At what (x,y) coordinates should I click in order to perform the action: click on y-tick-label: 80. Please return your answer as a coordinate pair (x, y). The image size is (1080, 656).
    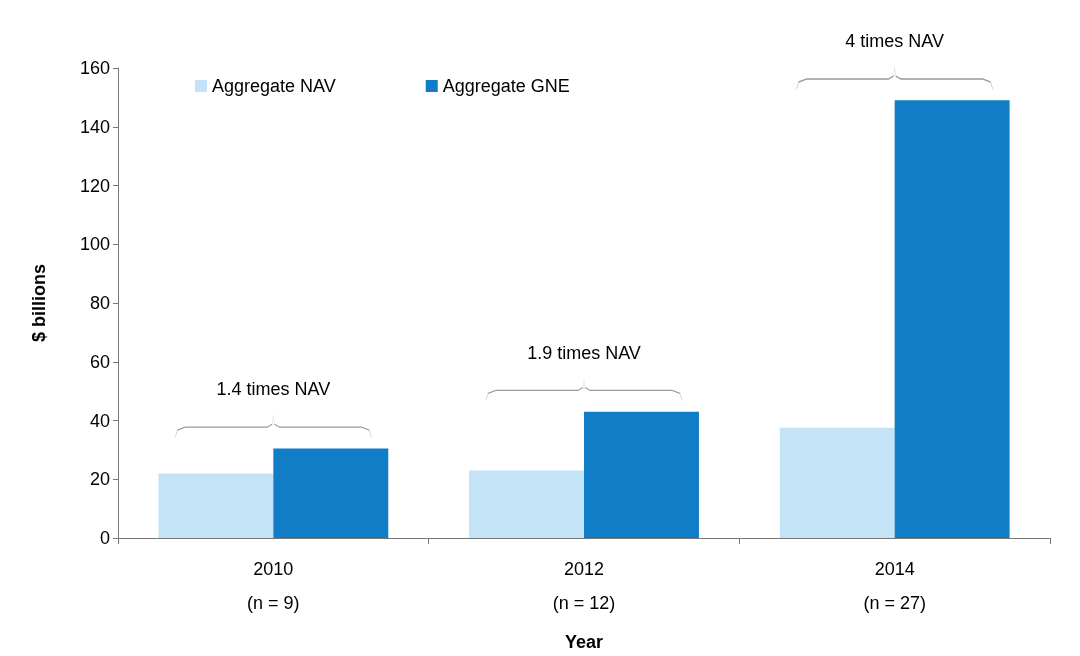
    Looking at the image, I should click on (99, 303).